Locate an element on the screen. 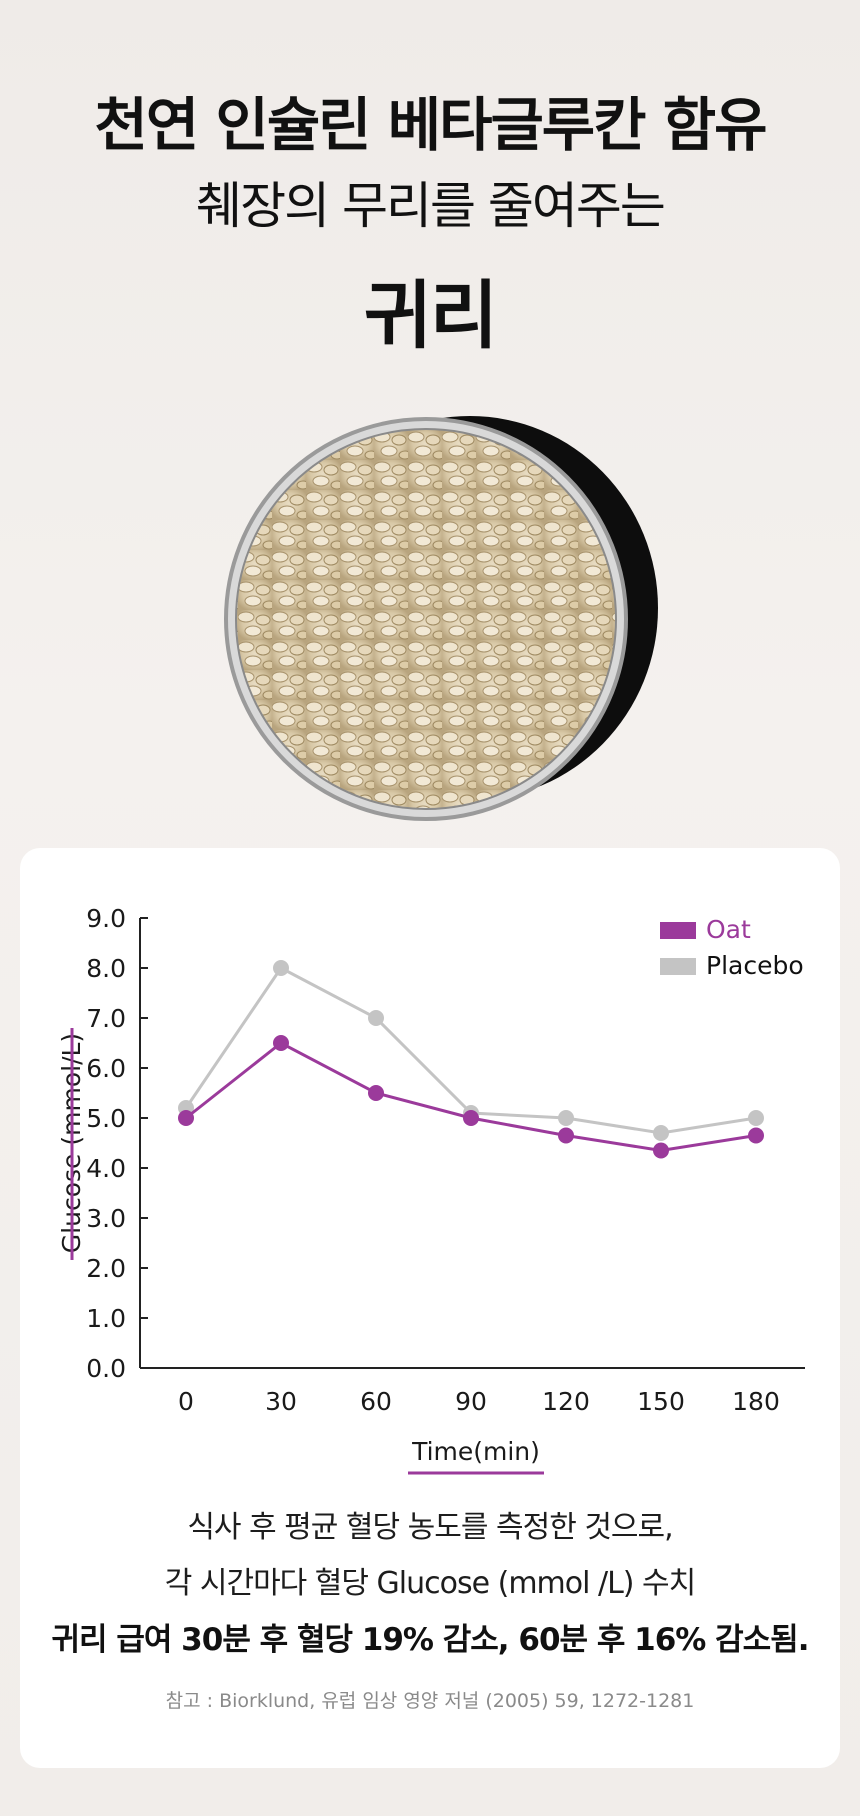 This screenshot has height=1816, width=860. headline-product: 귀리 is located at coordinates (430, 316).